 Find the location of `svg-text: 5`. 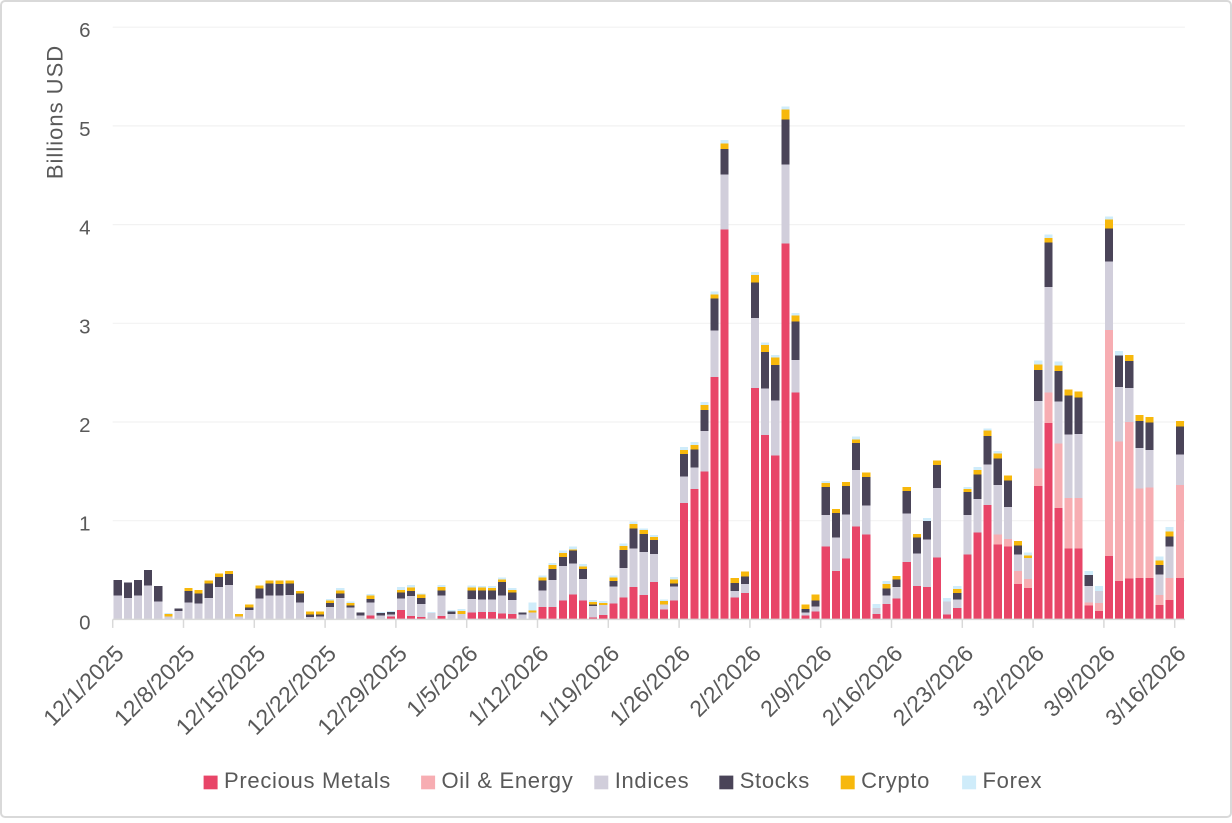

svg-text: 5 is located at coordinates (84, 129).